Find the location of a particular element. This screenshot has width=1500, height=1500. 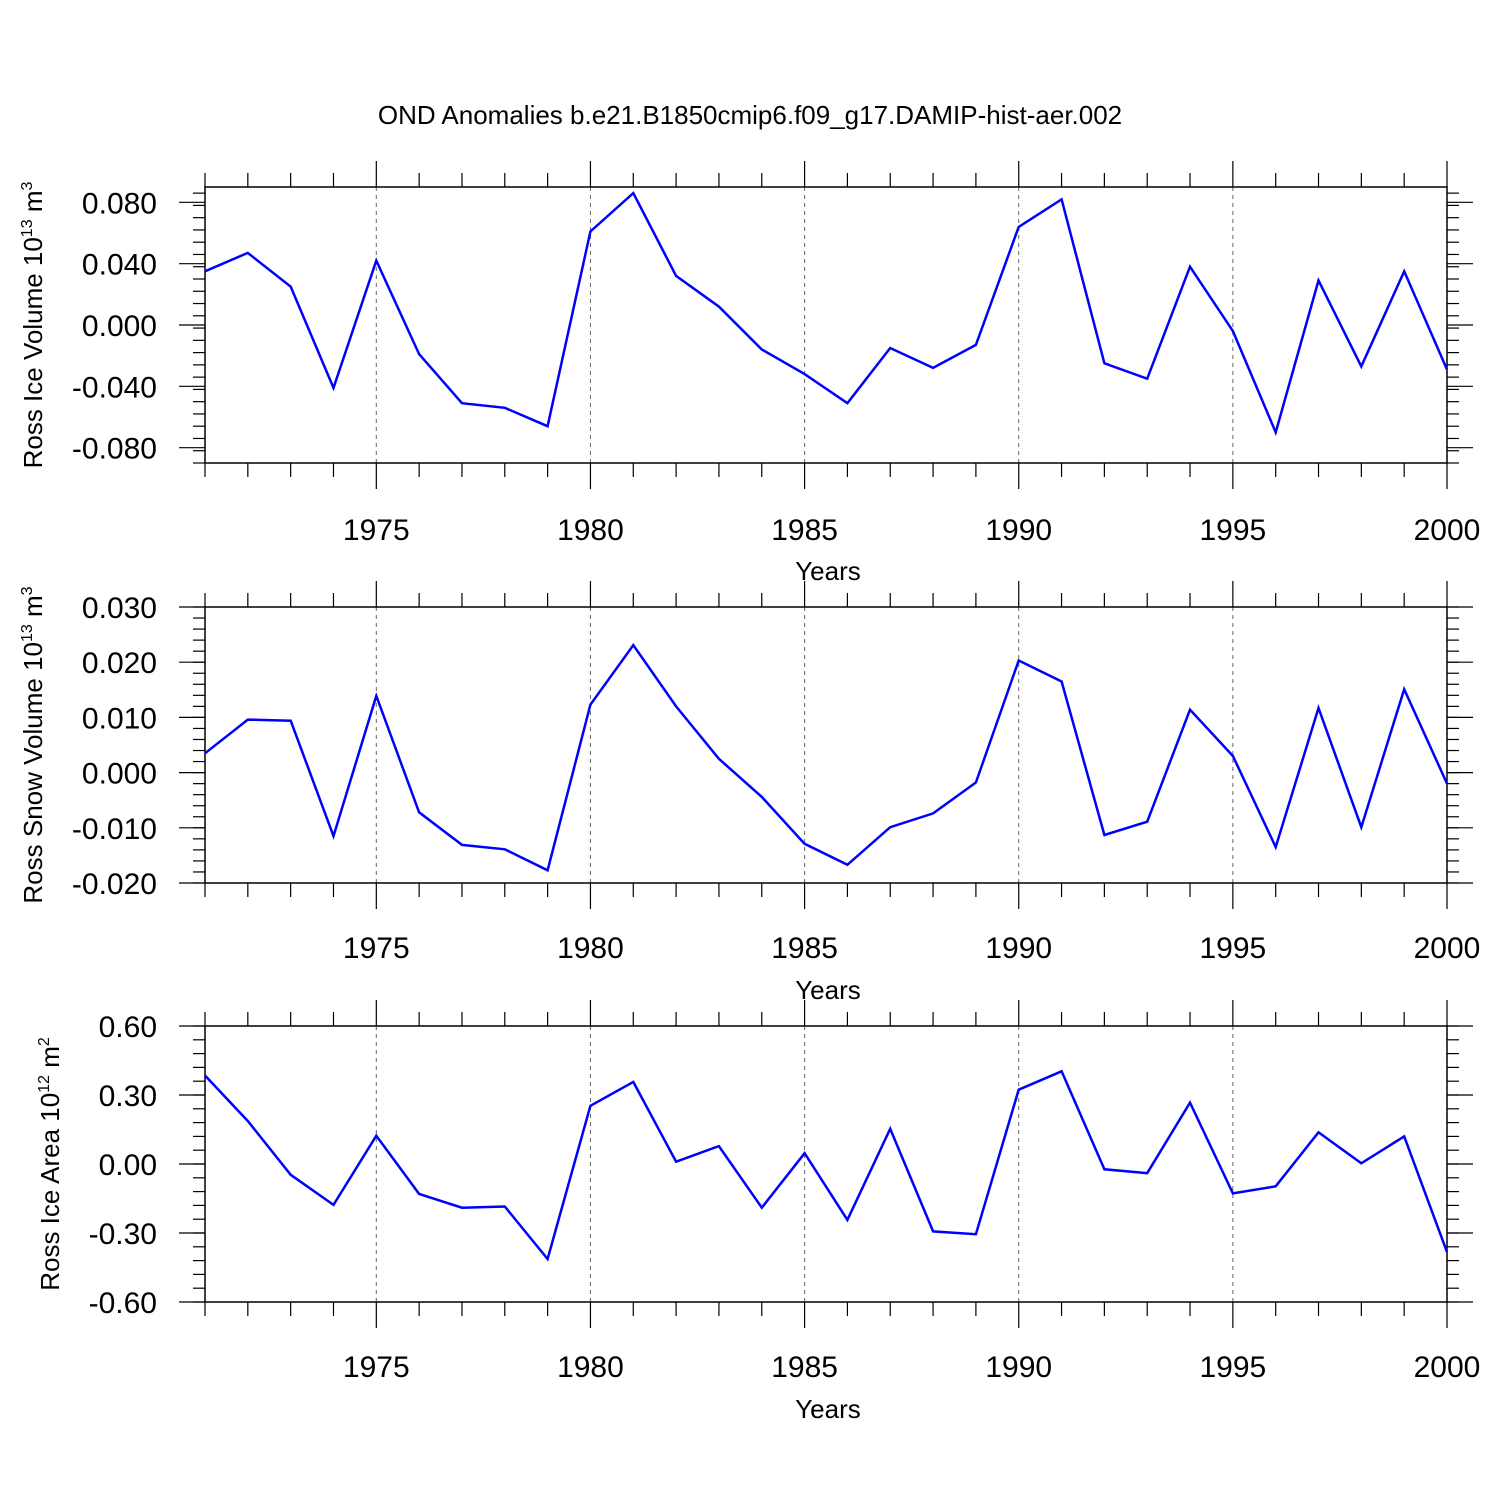

y-tick-label: 0.00 is located at coordinates (128, 1165).